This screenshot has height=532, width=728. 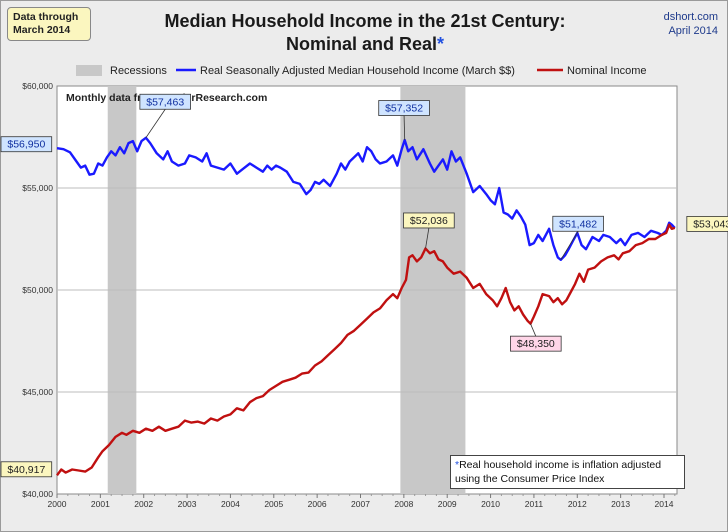 I want to click on x-tick-label-2013: 2013, so click(x=620, y=504).